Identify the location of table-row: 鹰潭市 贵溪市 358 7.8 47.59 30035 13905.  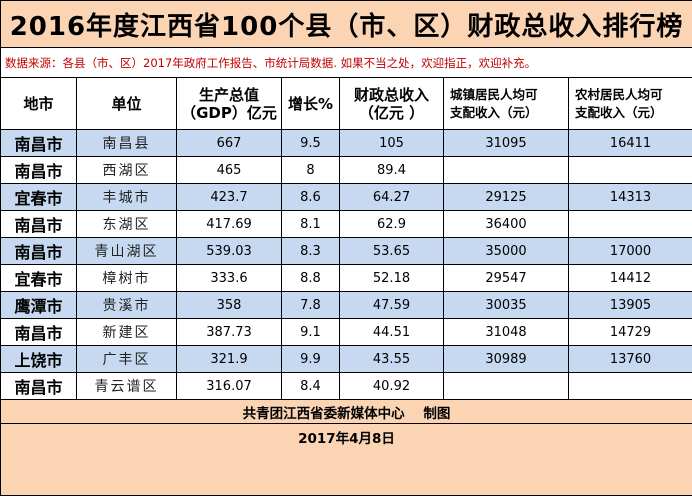
(346, 305).